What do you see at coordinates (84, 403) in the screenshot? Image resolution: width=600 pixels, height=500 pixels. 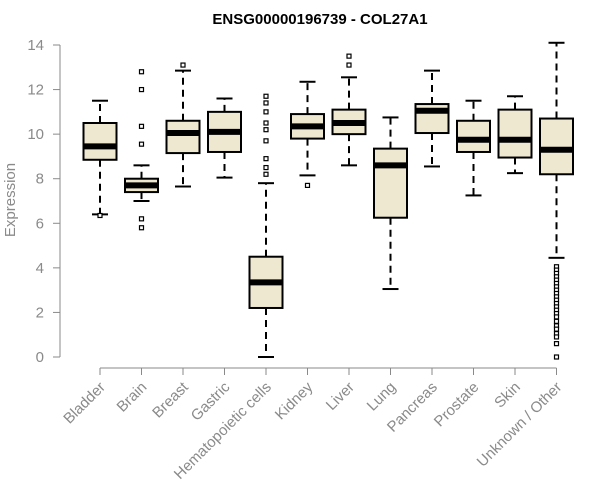 I see `x-tick-label: Bladder` at bounding box center [84, 403].